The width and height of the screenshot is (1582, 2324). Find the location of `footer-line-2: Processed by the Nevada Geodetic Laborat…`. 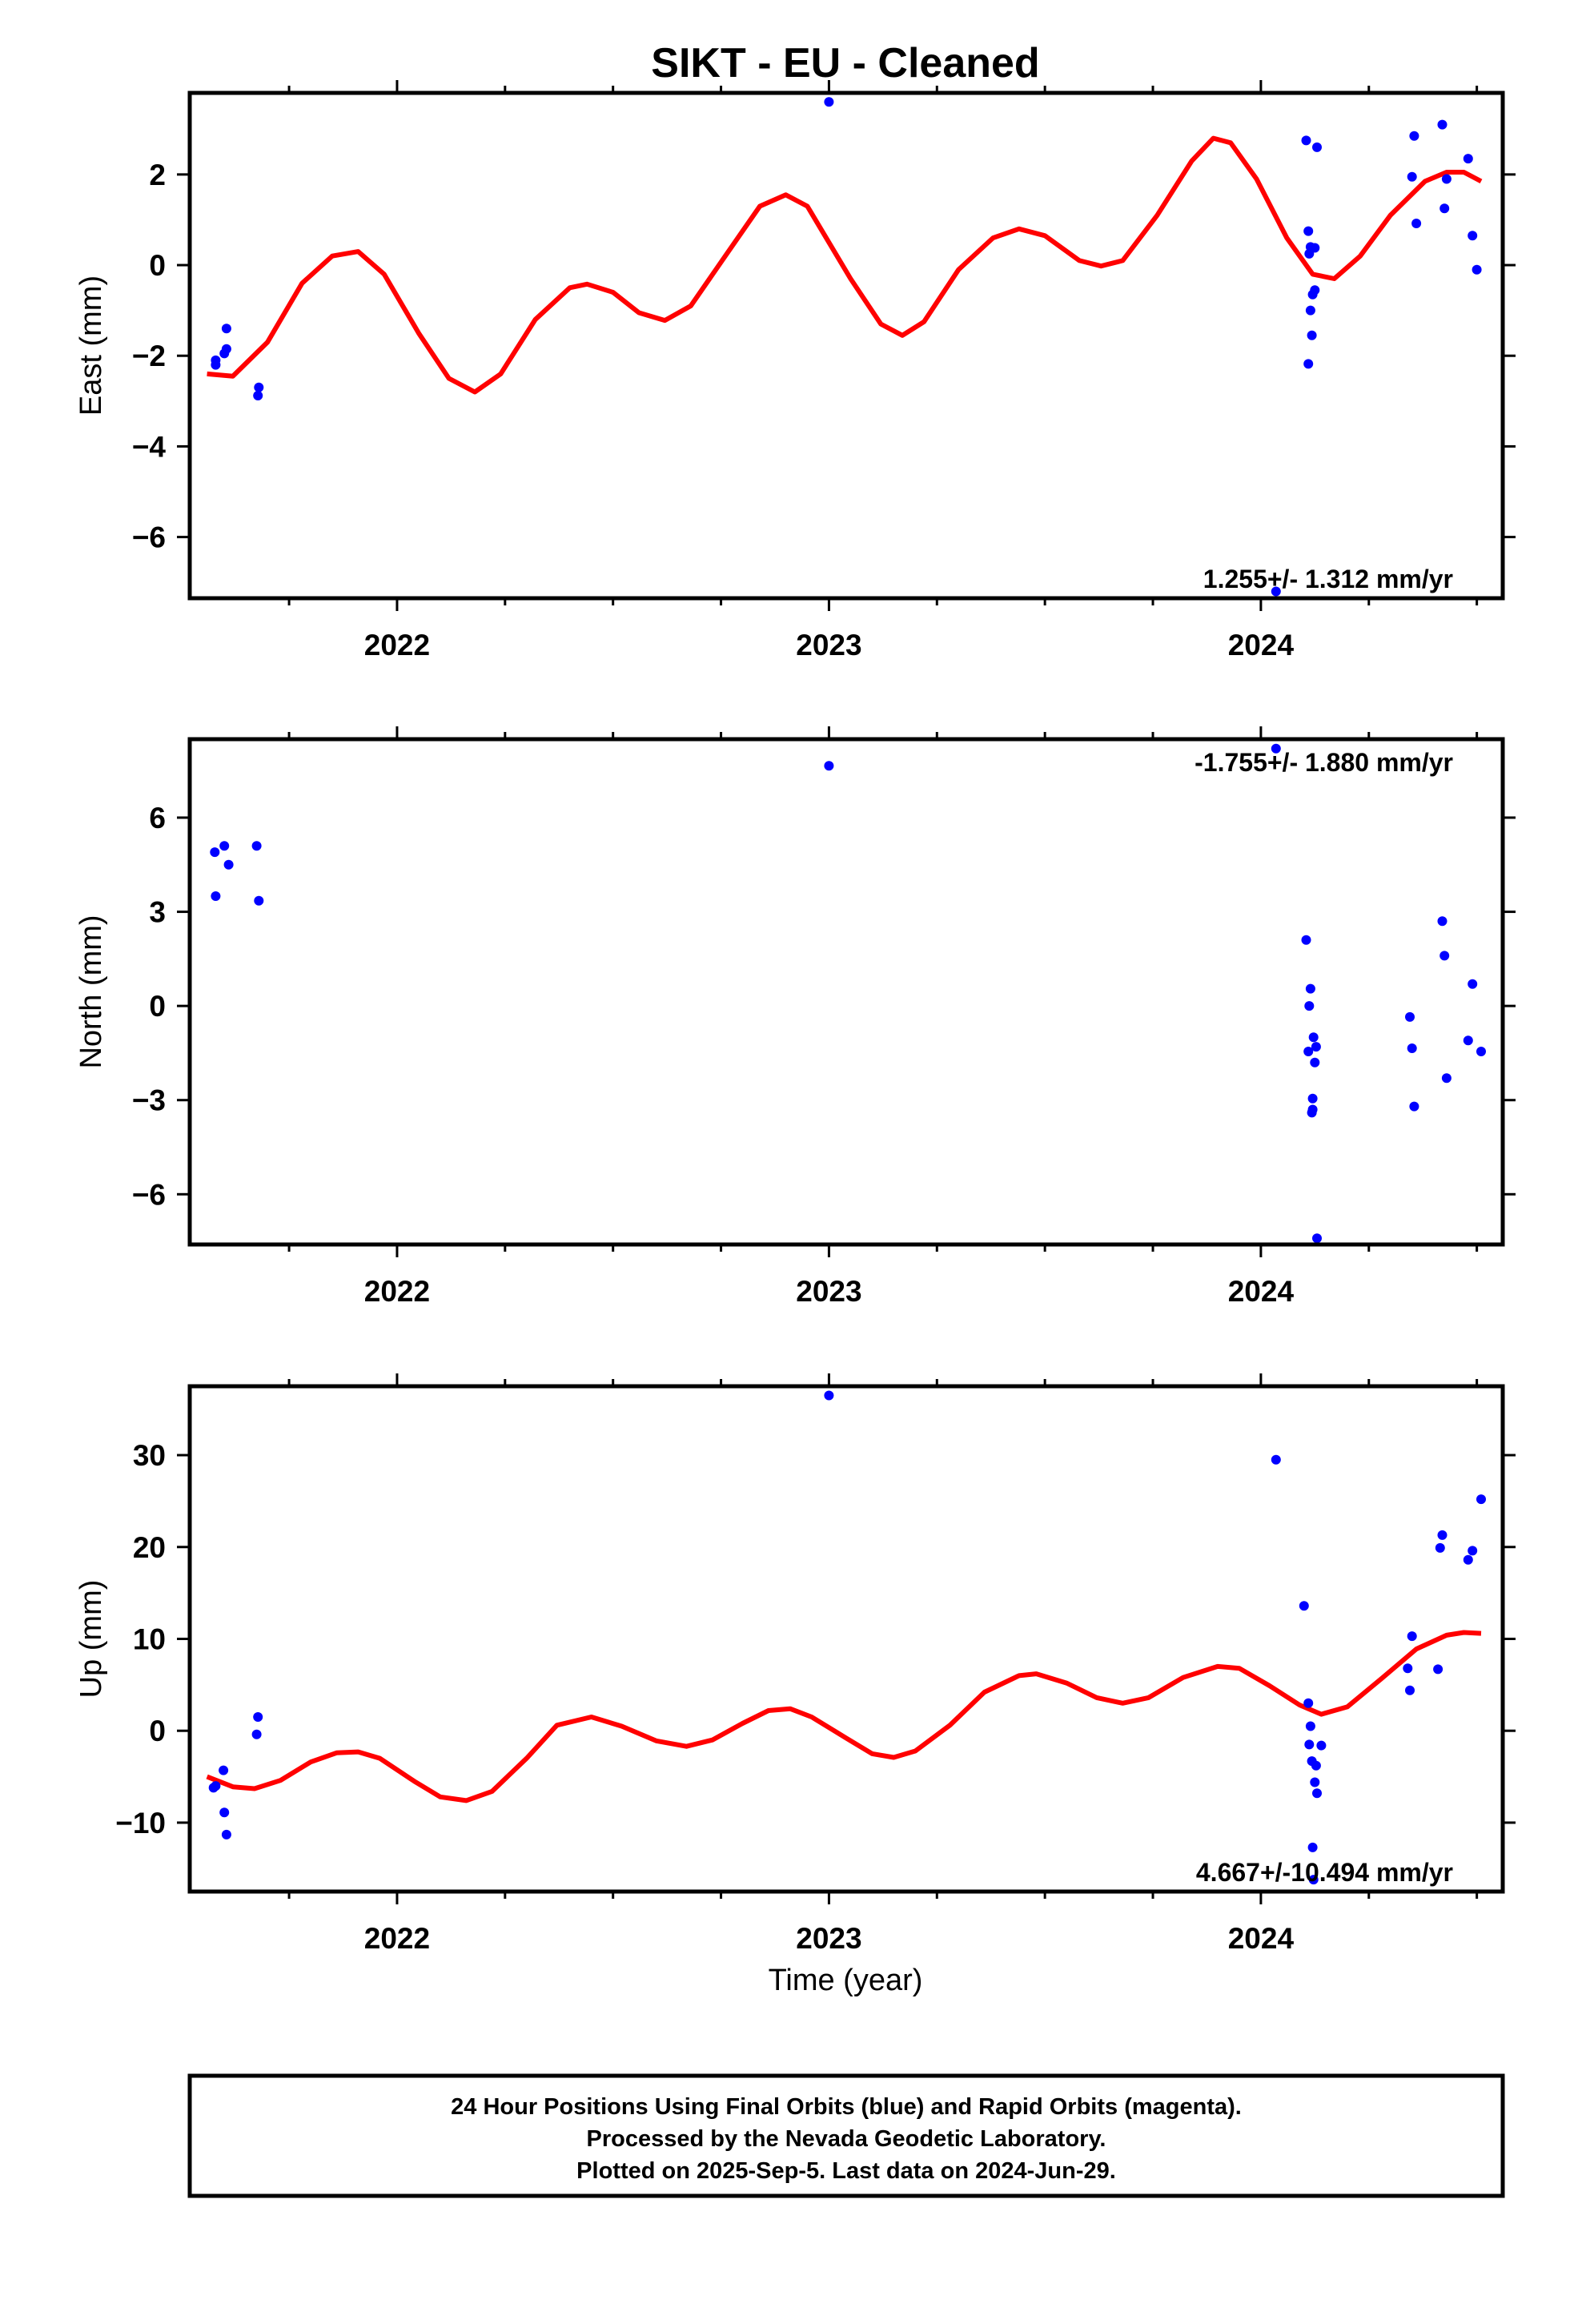

footer-line-2: Processed by the Nevada Geodetic Laborat… is located at coordinates (847, 2139).